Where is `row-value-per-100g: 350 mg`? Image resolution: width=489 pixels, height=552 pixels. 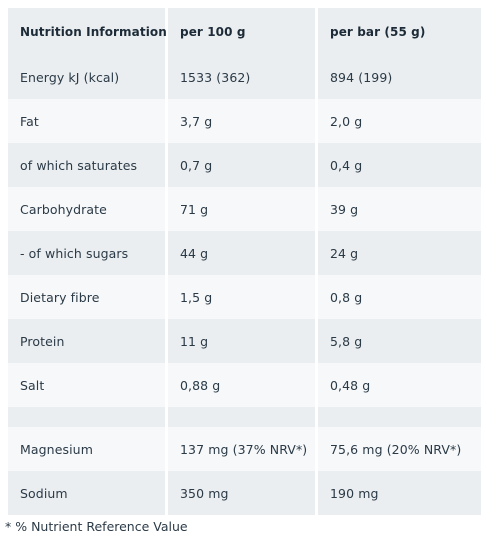
row-value-per-100g: 350 mg is located at coordinates (243, 493).